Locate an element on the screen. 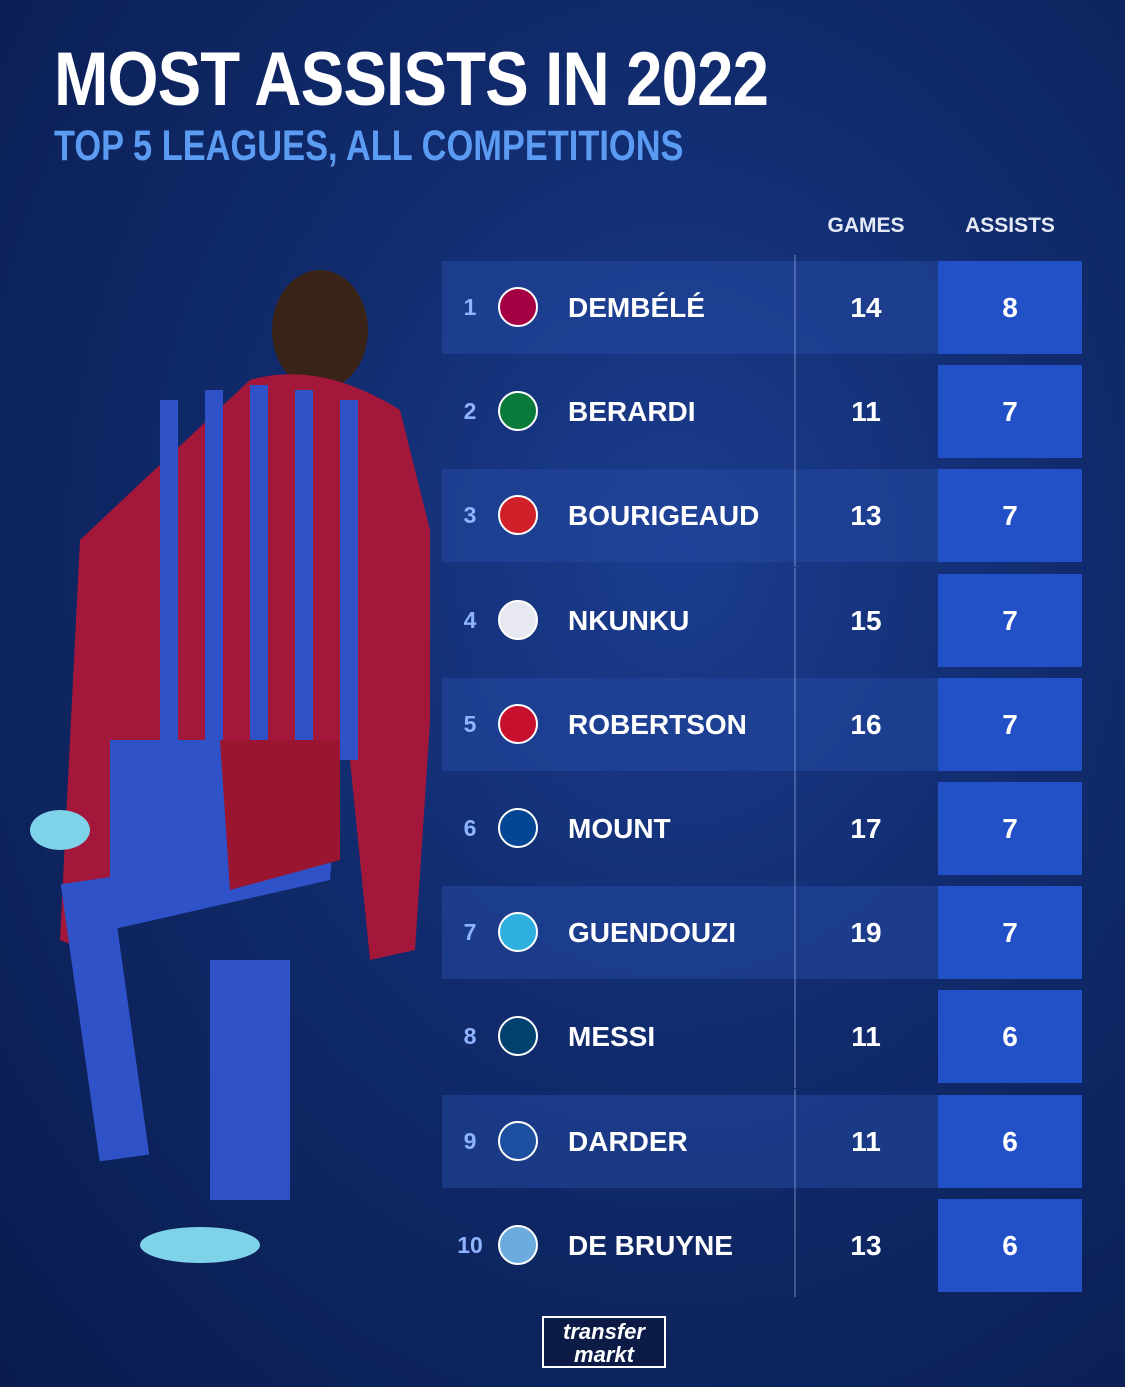  table-row: 2 BERARDI 11 7 is located at coordinates (762, 411).